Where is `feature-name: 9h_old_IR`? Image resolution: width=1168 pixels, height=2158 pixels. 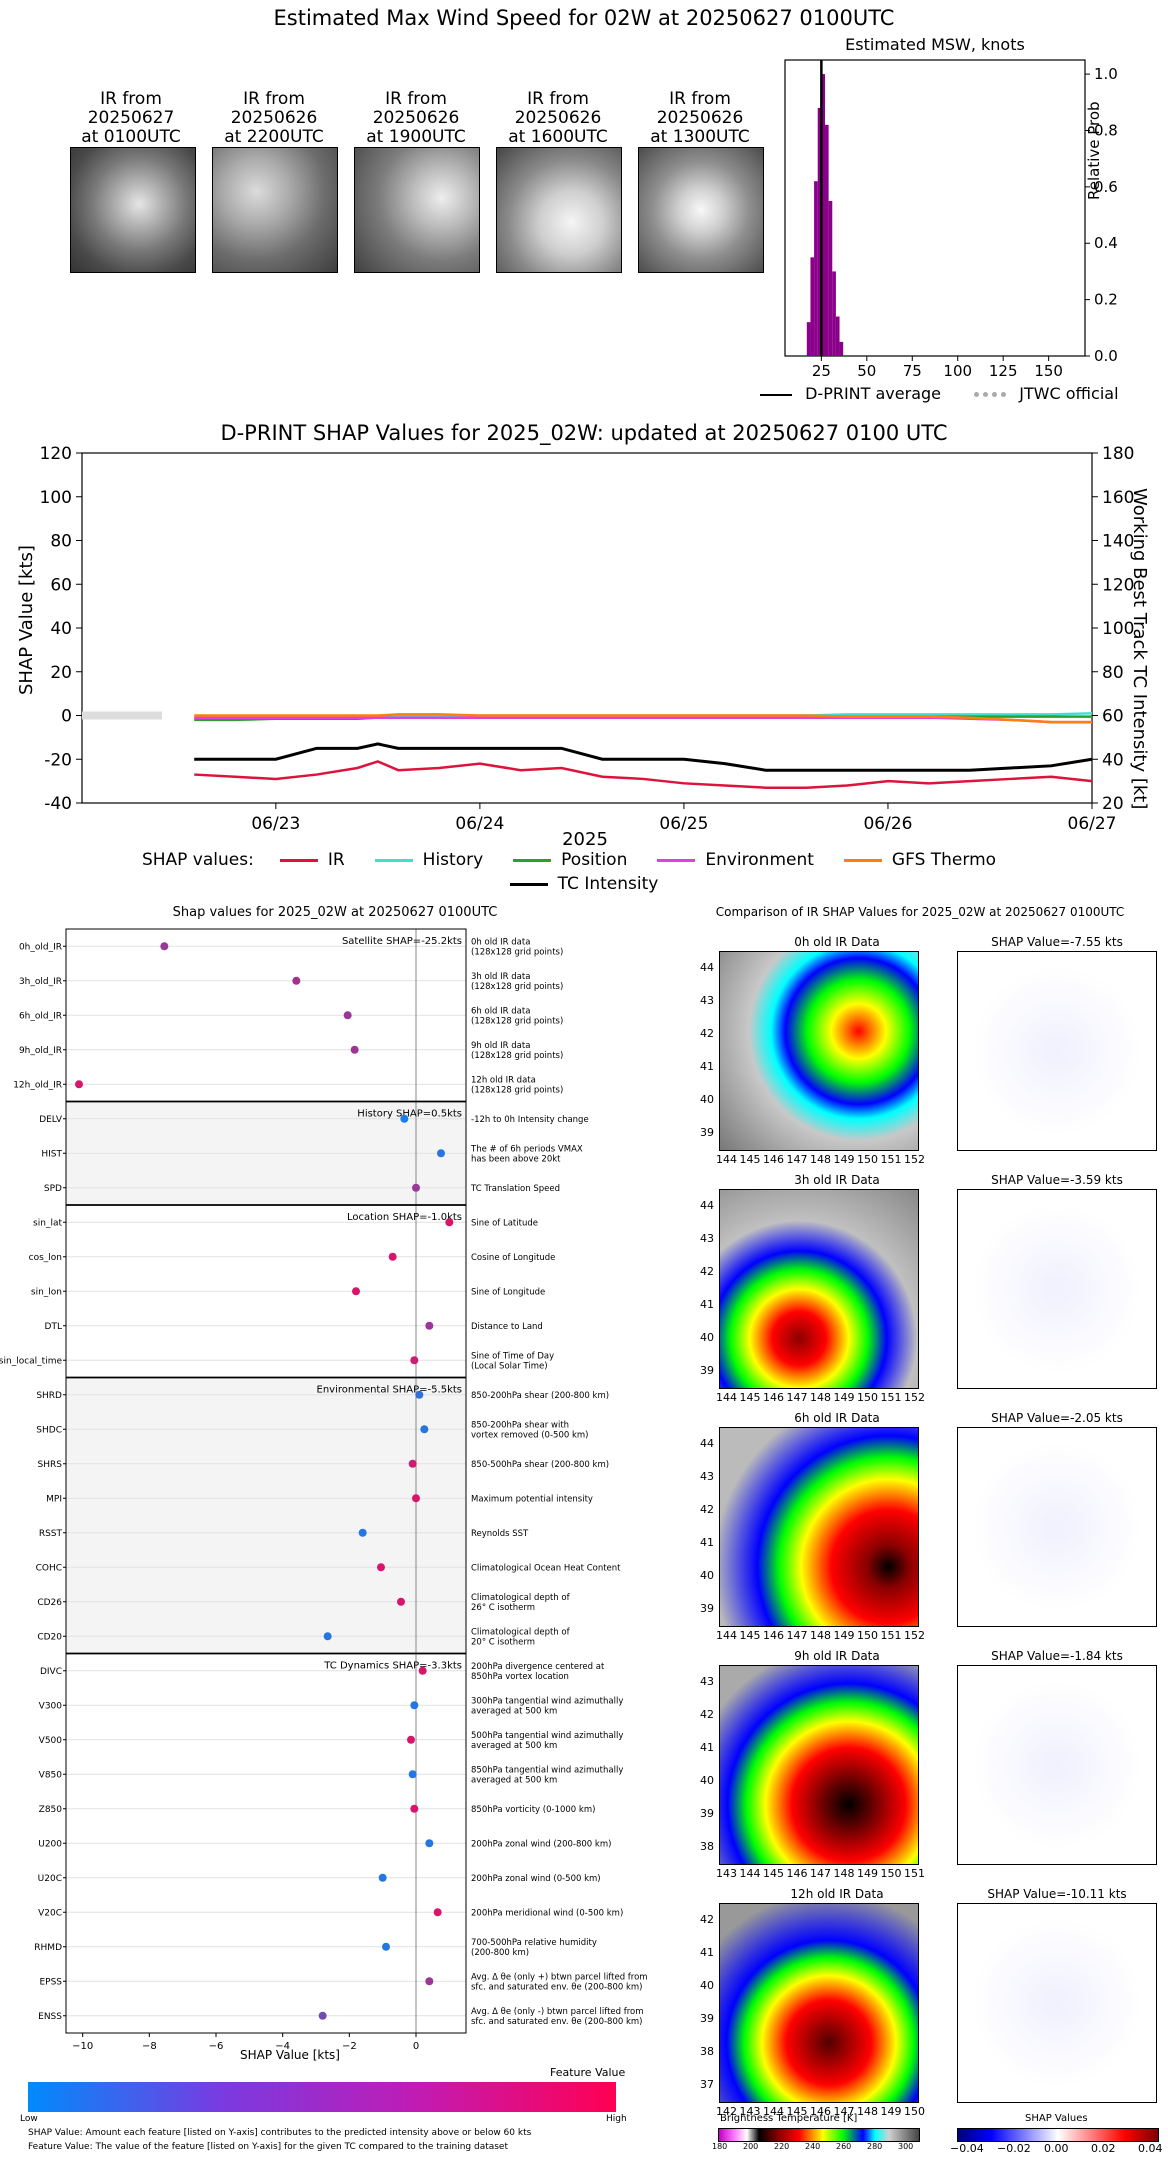 feature-name: 9h_old_IR is located at coordinates (40, 1051).